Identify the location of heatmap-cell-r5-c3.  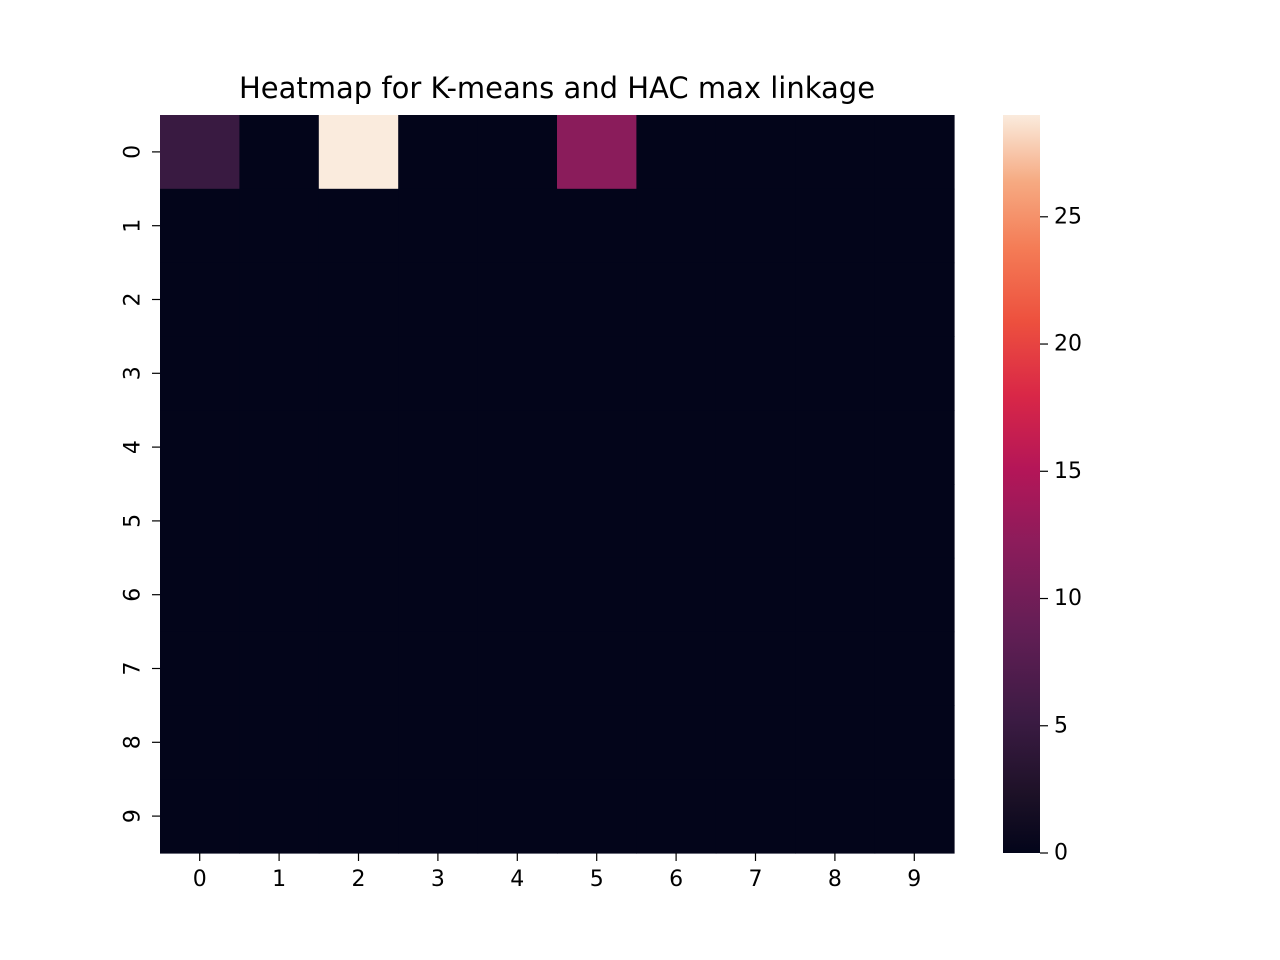
(438, 521).